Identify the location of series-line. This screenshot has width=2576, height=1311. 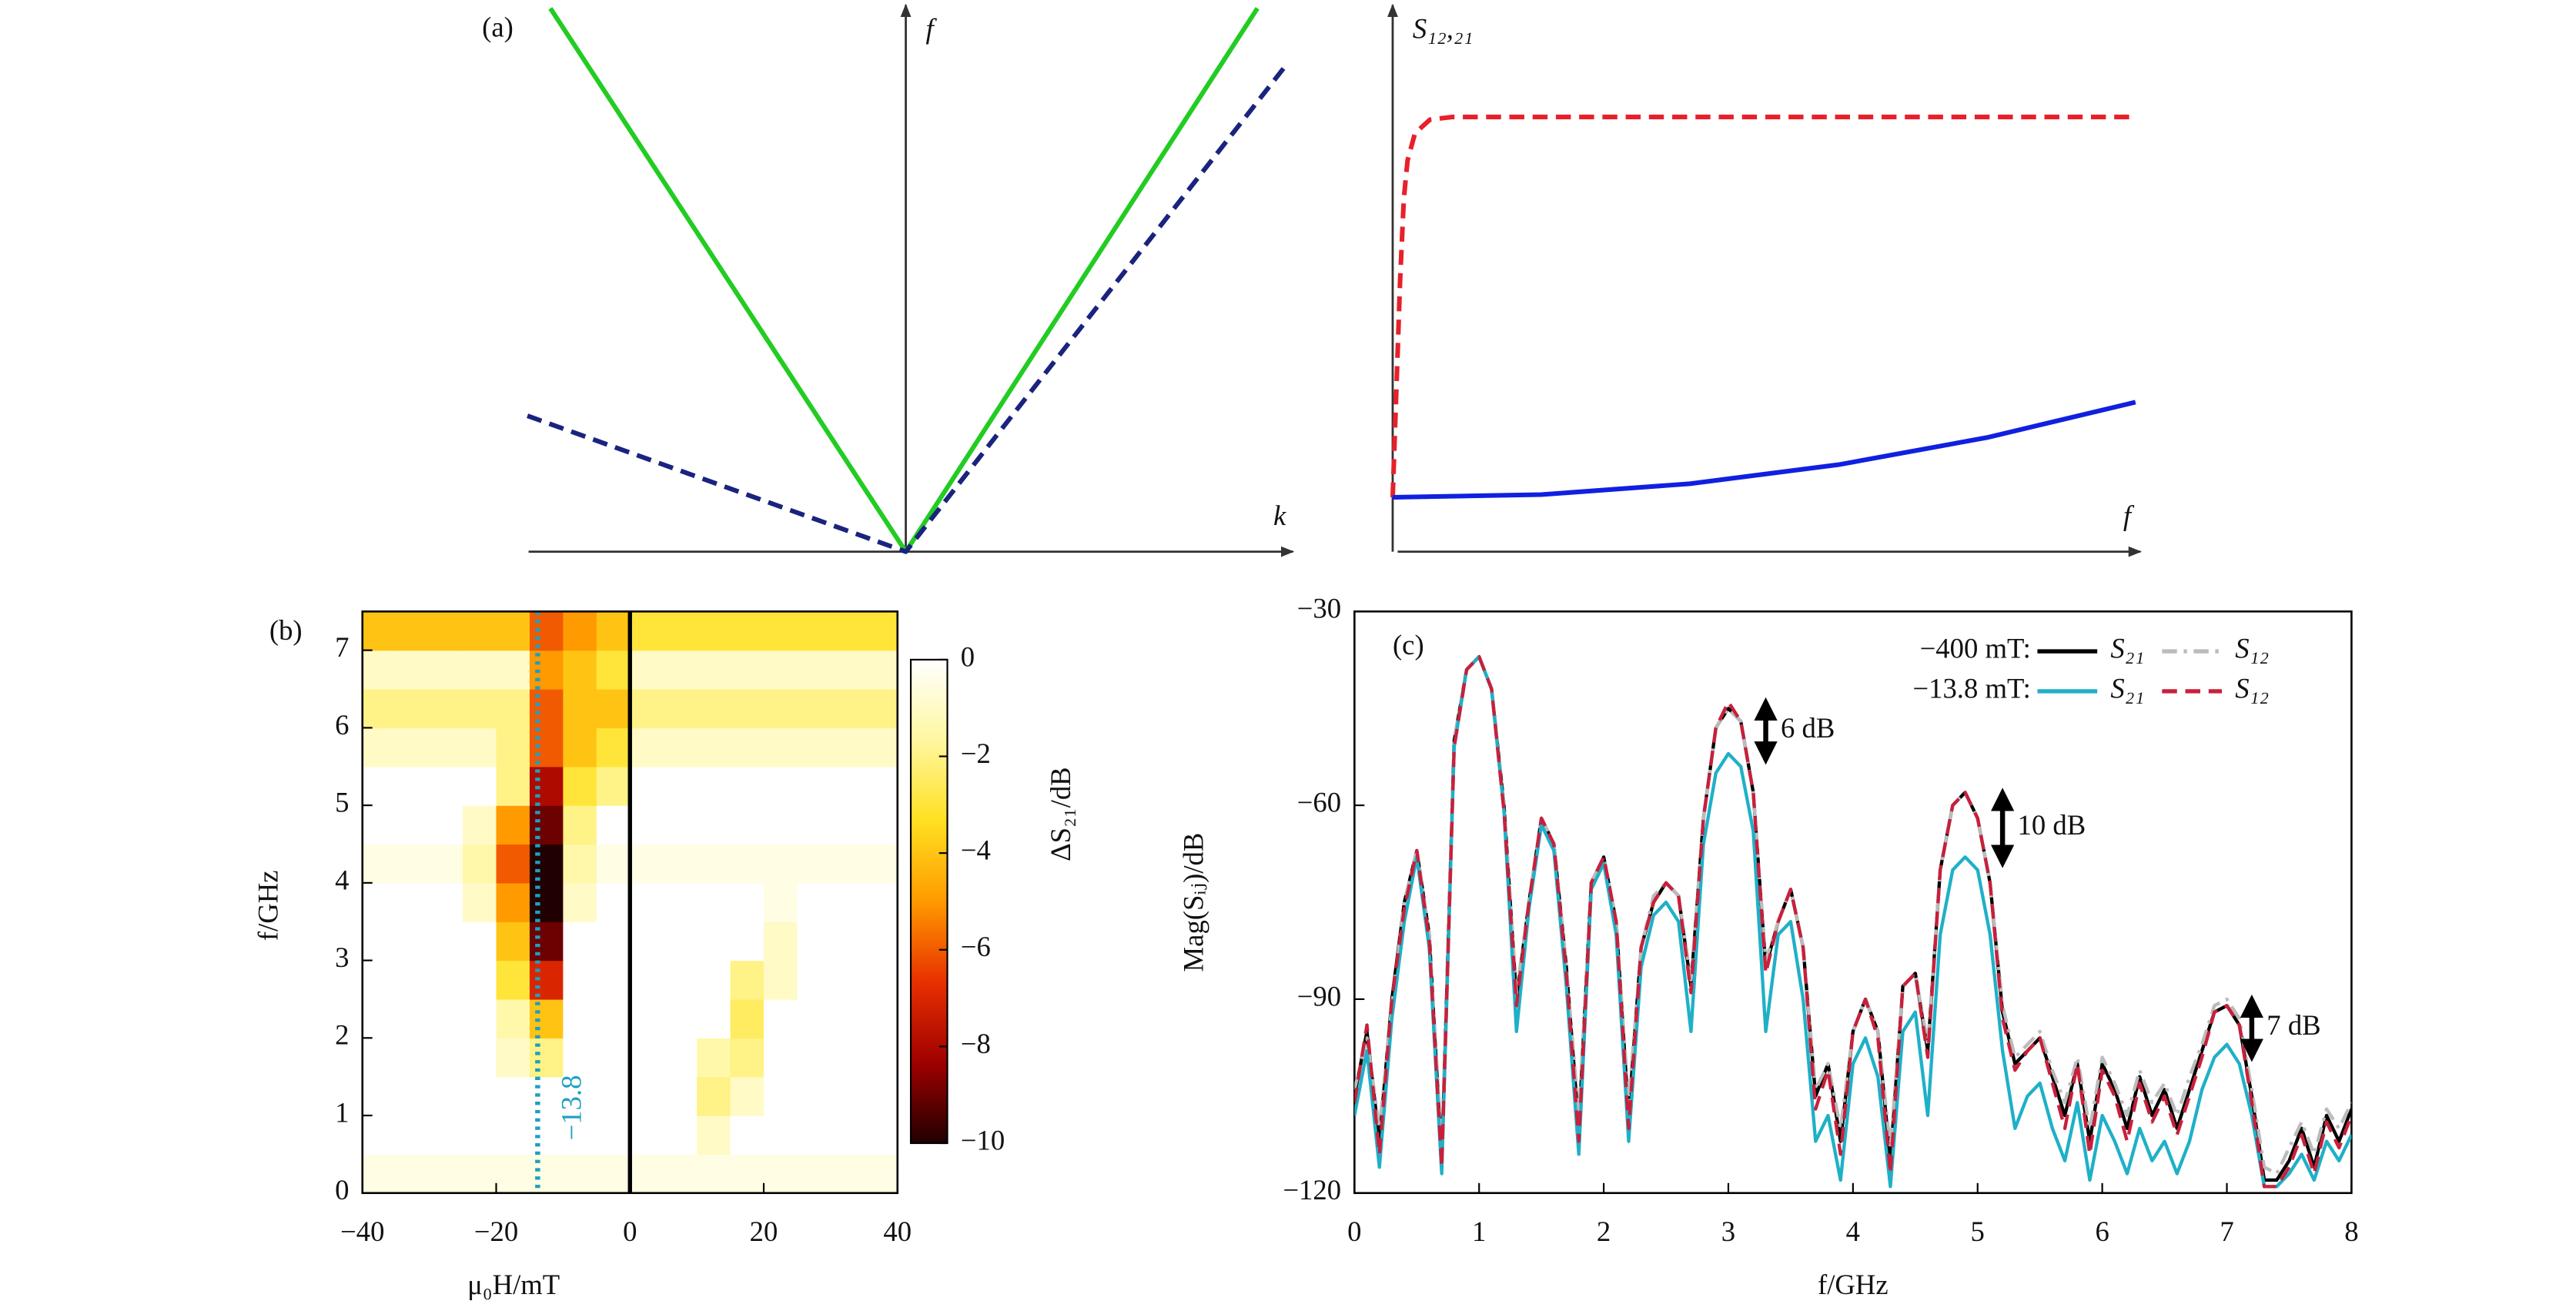
(1764, 450).